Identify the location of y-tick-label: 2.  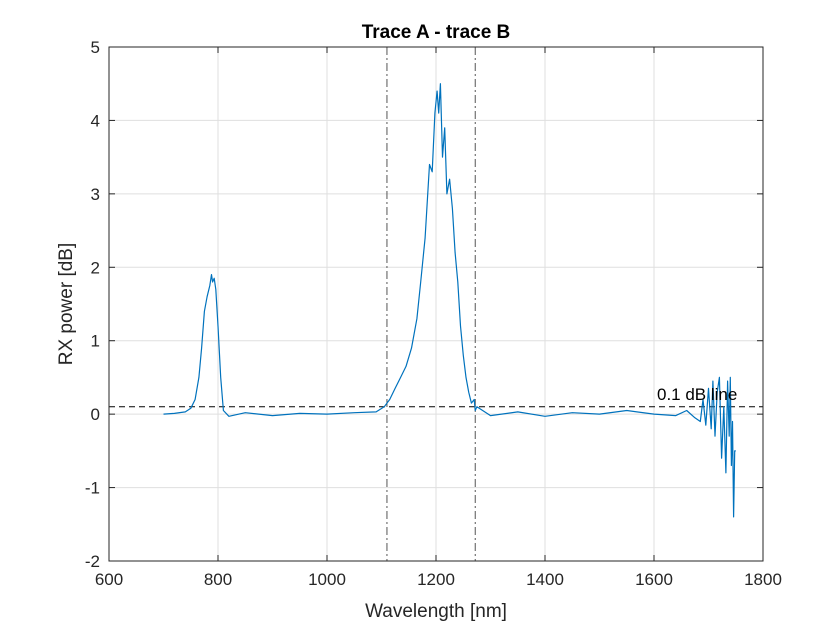
(95, 267).